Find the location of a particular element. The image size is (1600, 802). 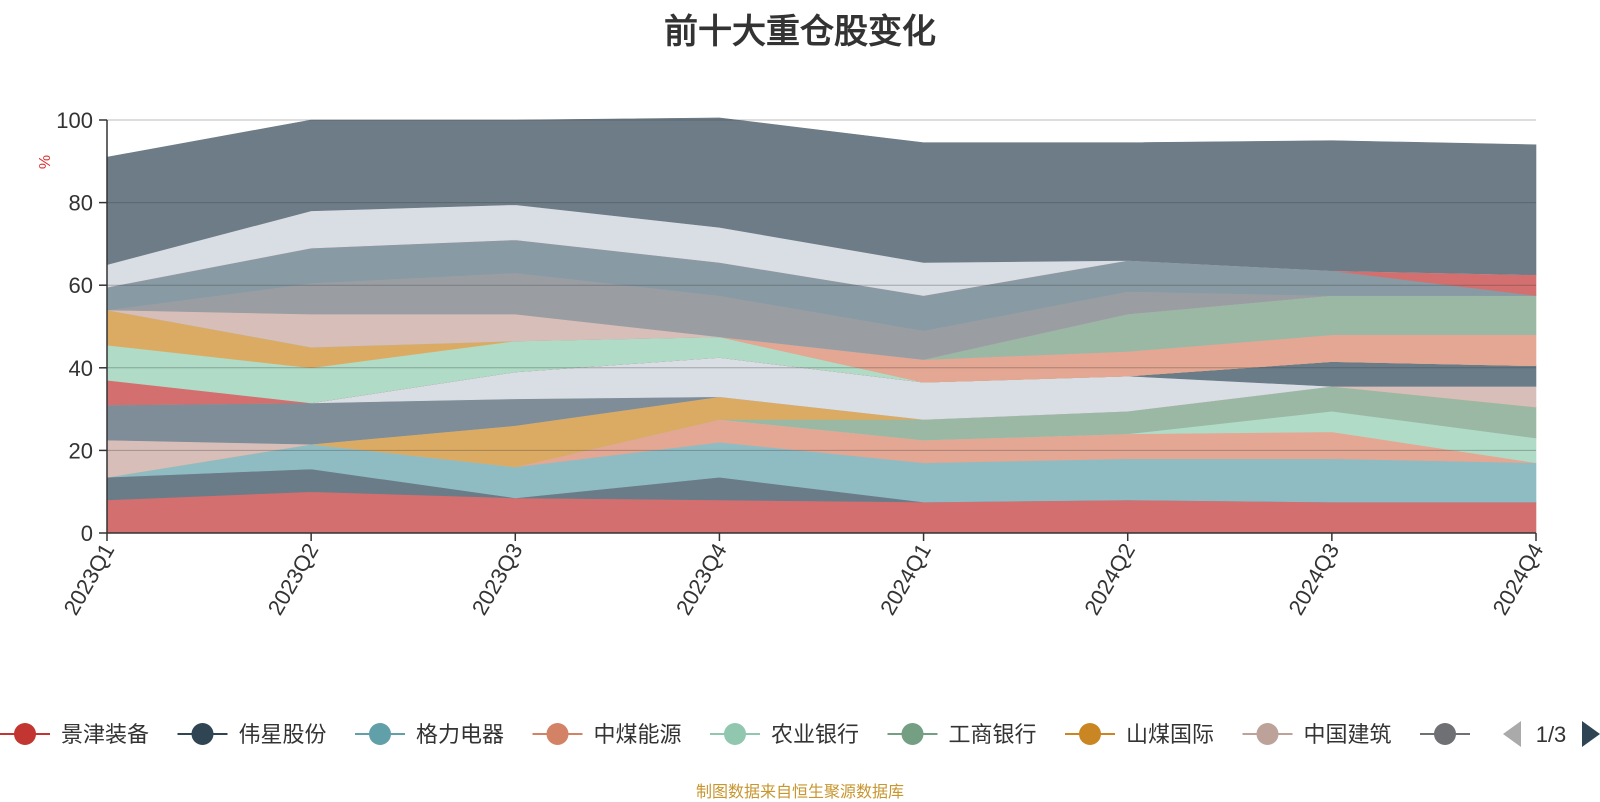

x-tick-label: 2024Q3 is located at coordinates (1313, 579).